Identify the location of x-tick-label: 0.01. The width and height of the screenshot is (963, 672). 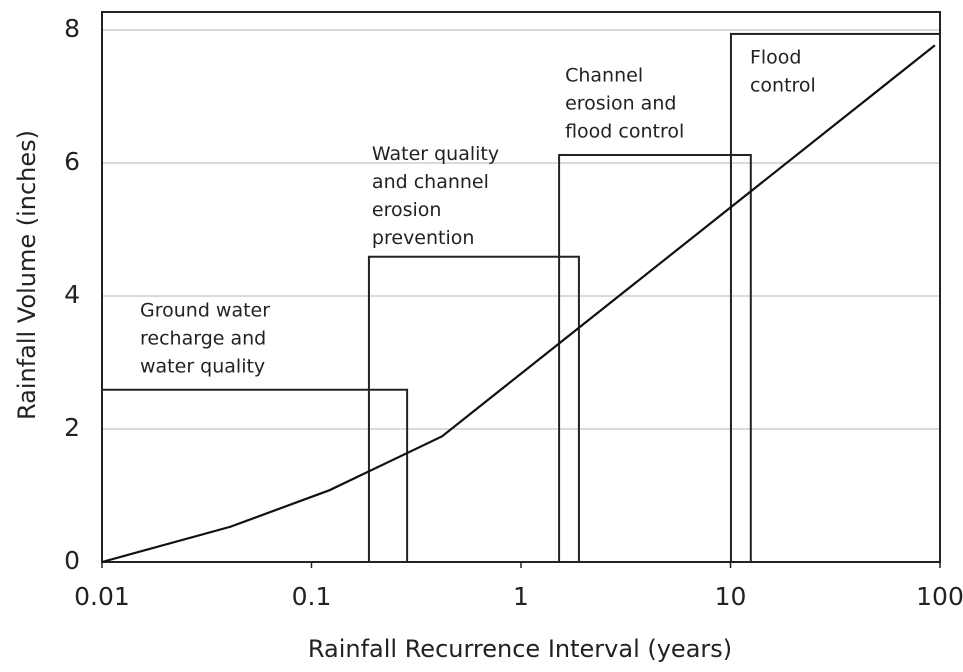
(102, 596).